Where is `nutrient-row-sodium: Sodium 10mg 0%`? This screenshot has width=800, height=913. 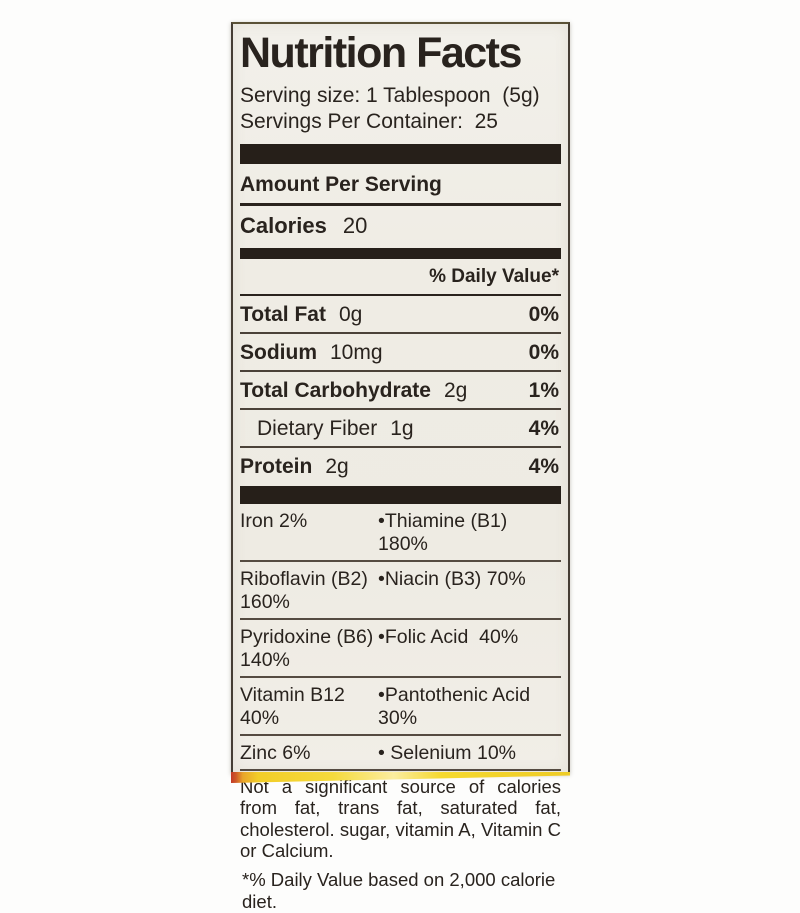 nutrient-row-sodium: Sodium 10mg 0% is located at coordinates (400, 353).